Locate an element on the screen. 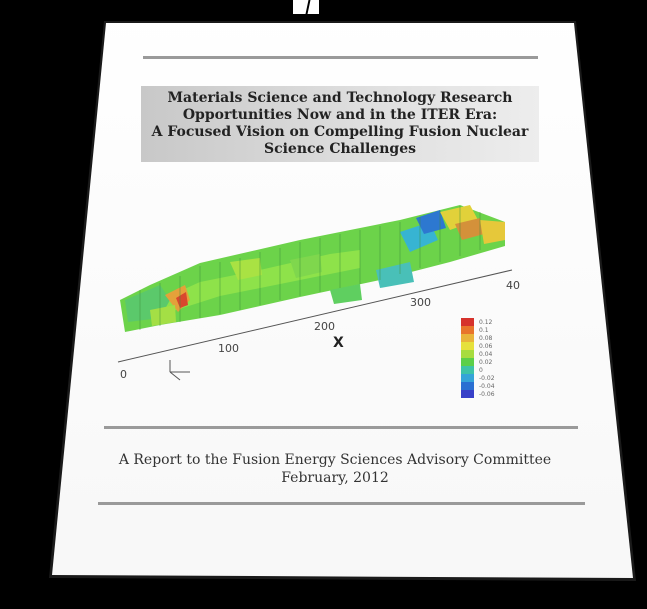  date-line: February, 2012 is located at coordinates (335, 478).